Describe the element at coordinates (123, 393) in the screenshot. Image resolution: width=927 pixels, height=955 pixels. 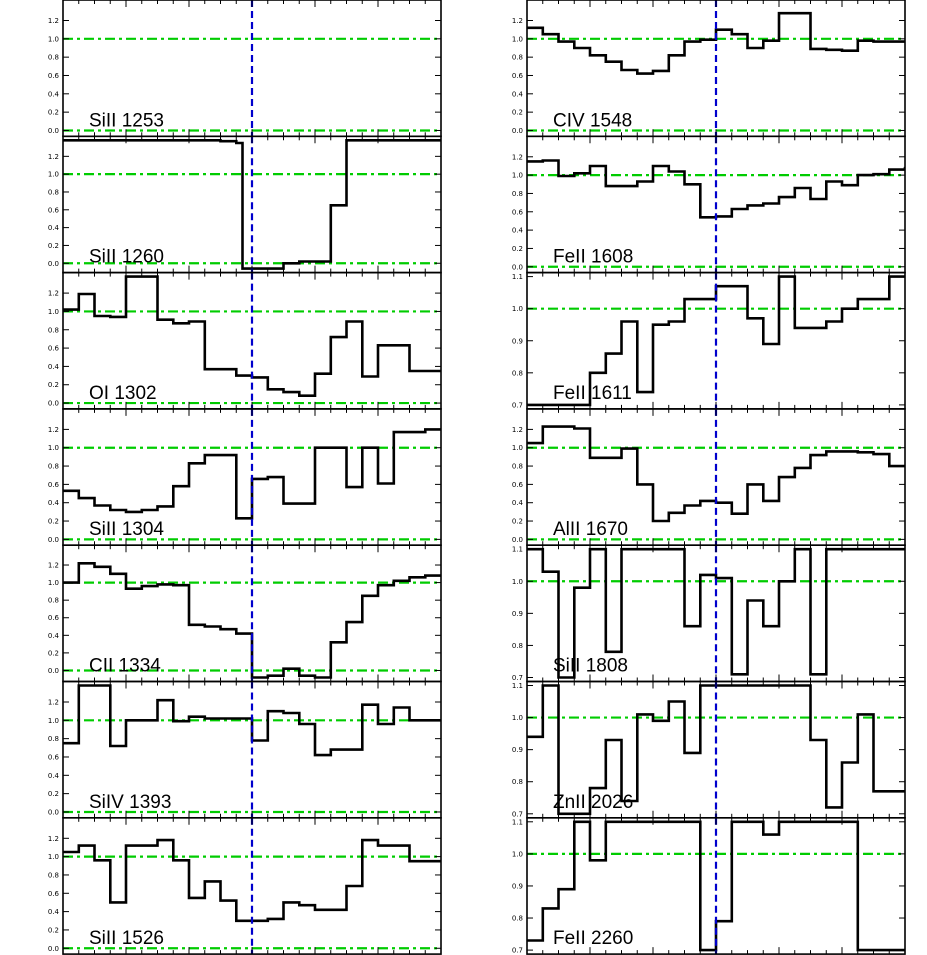
I see `ion-label: OI 1302` at that location.